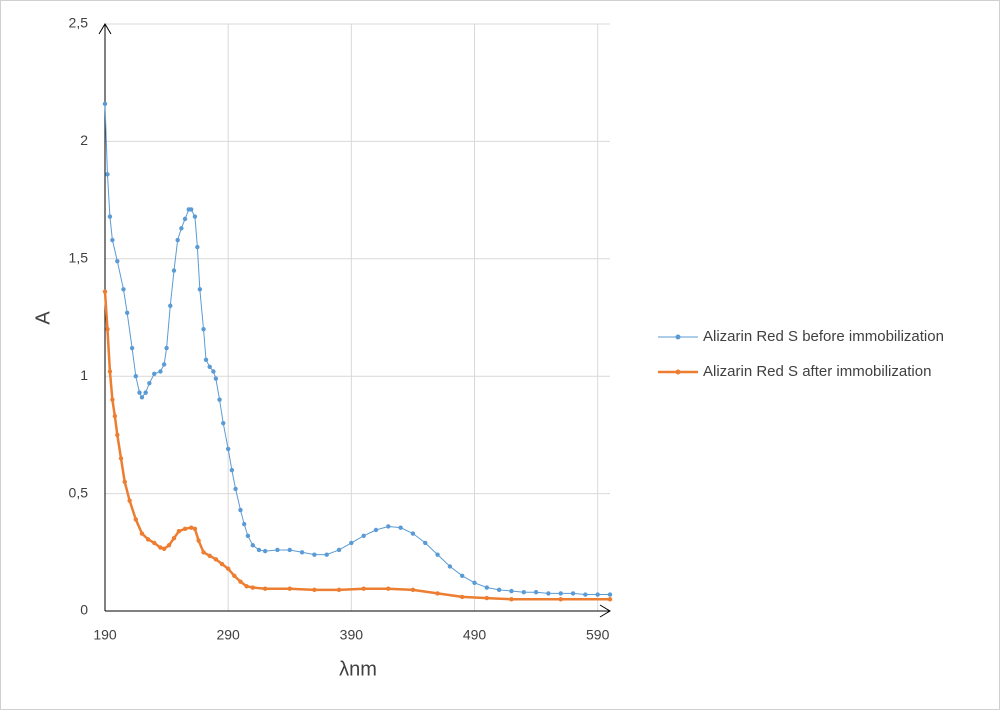 This screenshot has width=1000, height=710. I want to click on y-tick-label: 0, so click(84, 610).